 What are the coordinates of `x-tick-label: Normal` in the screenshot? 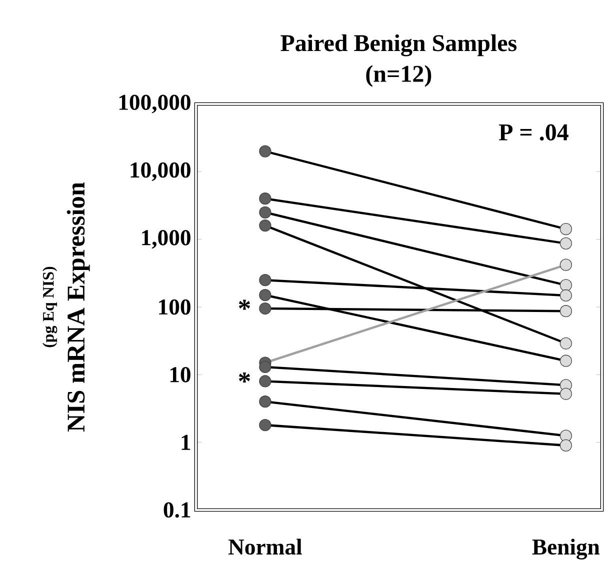 It's located at (265, 546).